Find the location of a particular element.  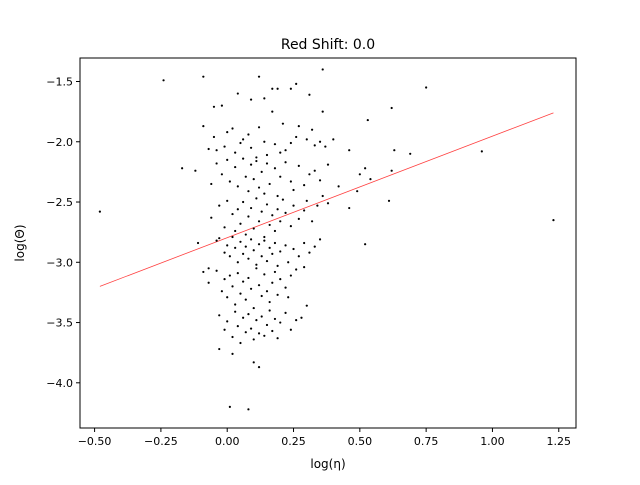

x-tick-label: 0.75 is located at coordinates (426, 441).